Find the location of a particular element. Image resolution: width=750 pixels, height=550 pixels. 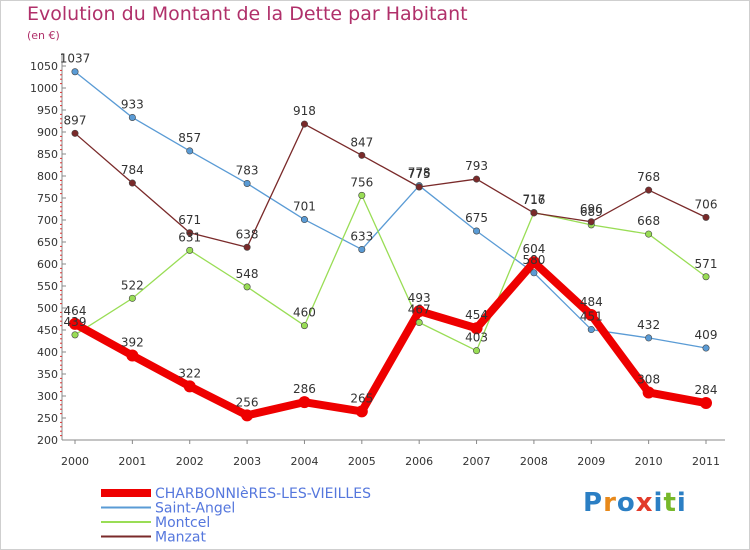

data-label: 484 is located at coordinates (591, 302).